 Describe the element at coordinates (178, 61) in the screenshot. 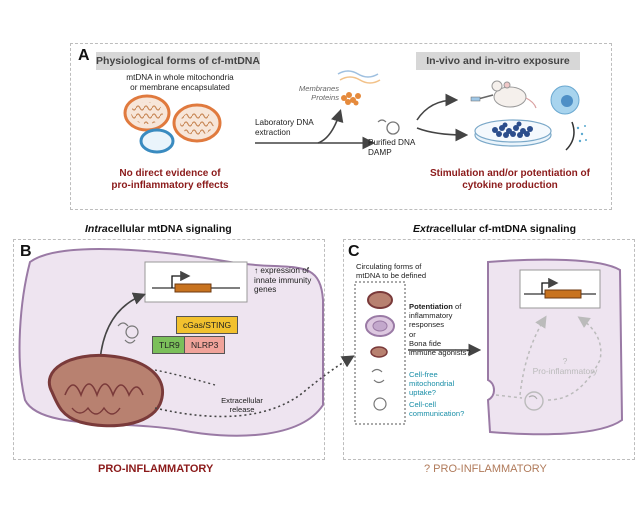

I see `physiological-forms-header: Physiological forms of cf-mtDNA` at that location.